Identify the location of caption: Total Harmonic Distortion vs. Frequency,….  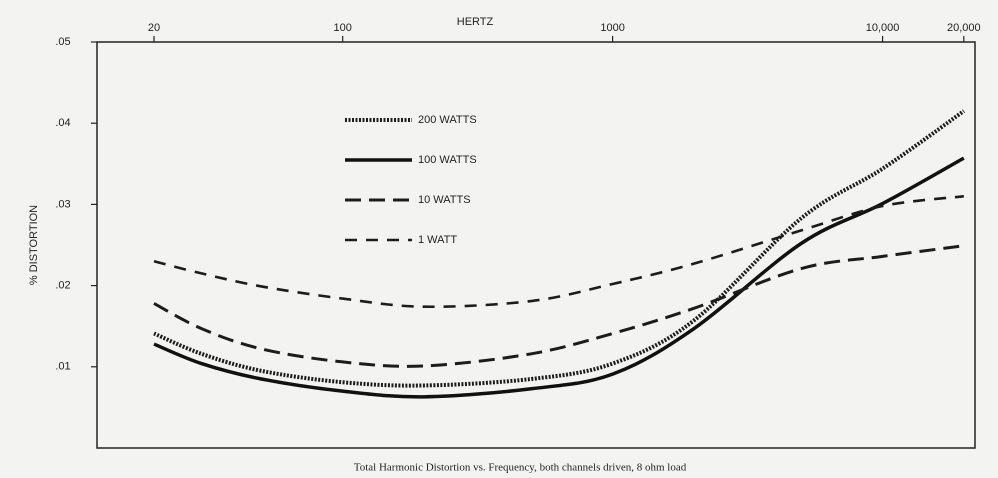
(520, 468).